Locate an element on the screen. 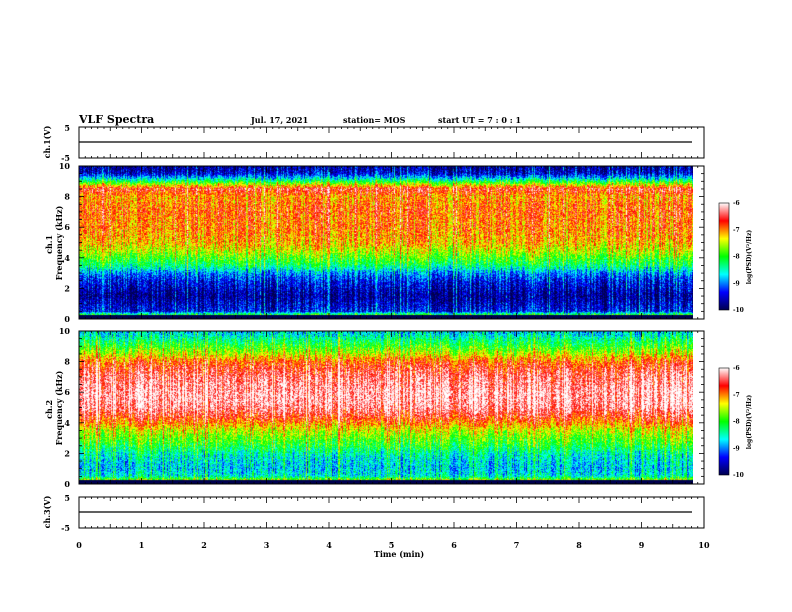  xtick-label: 6 is located at coordinates (454, 545).